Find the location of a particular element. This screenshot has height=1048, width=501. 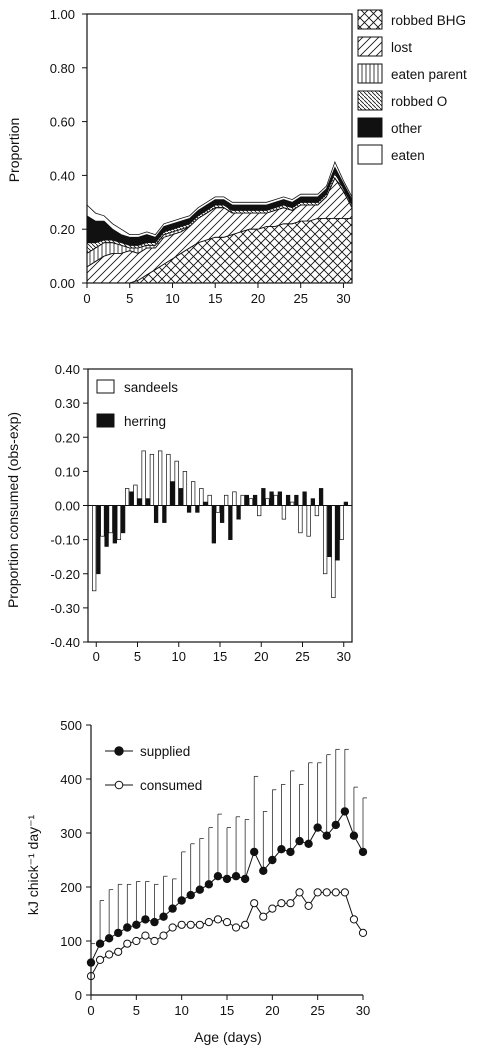

y-tick-label: 400 is located at coordinates (71, 779).